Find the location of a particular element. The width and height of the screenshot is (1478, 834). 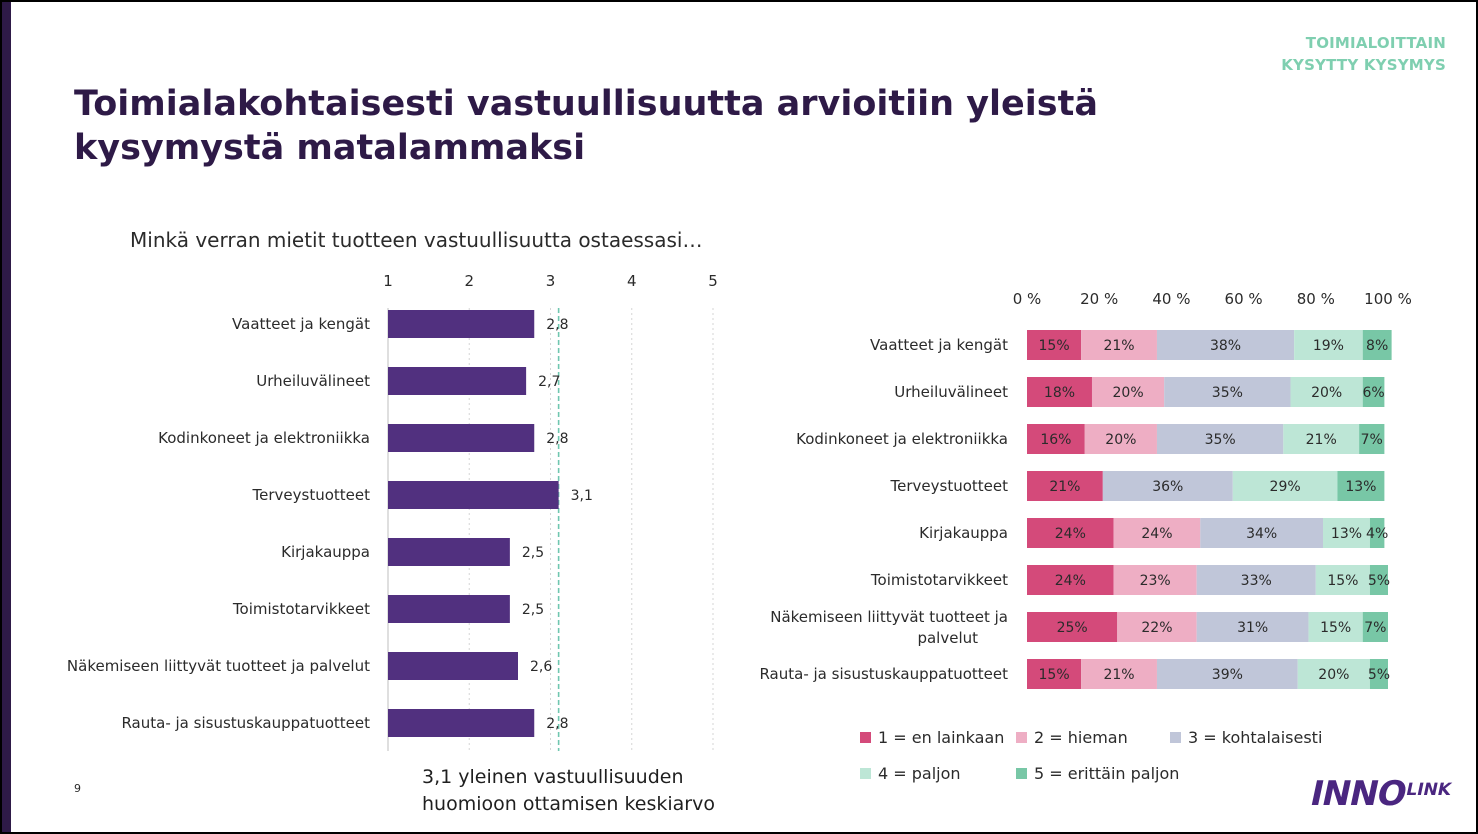

legend-label: 4 = paljon is located at coordinates (919, 773).